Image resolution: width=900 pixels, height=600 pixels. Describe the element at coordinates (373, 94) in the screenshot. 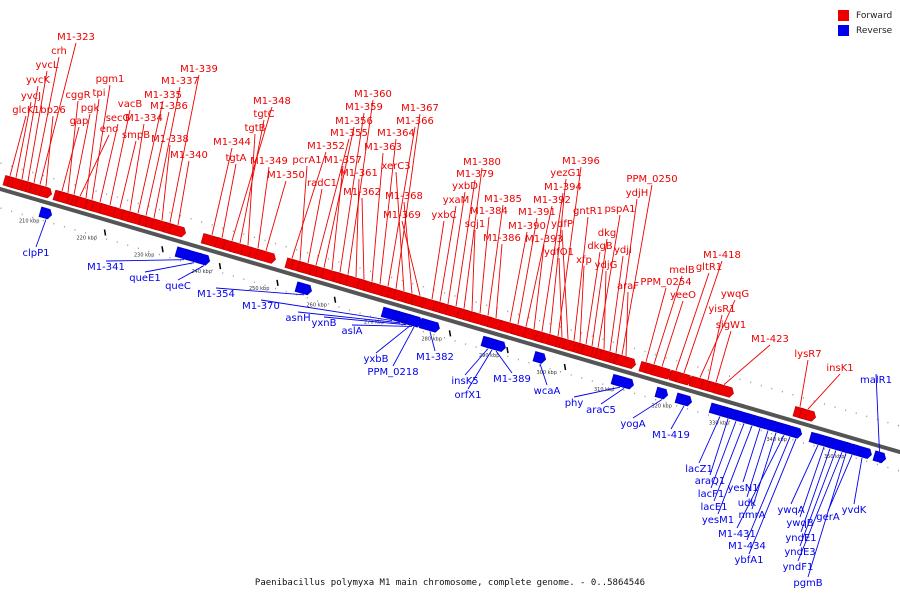

I see `forward-label-m1-360: M1-360` at that location.